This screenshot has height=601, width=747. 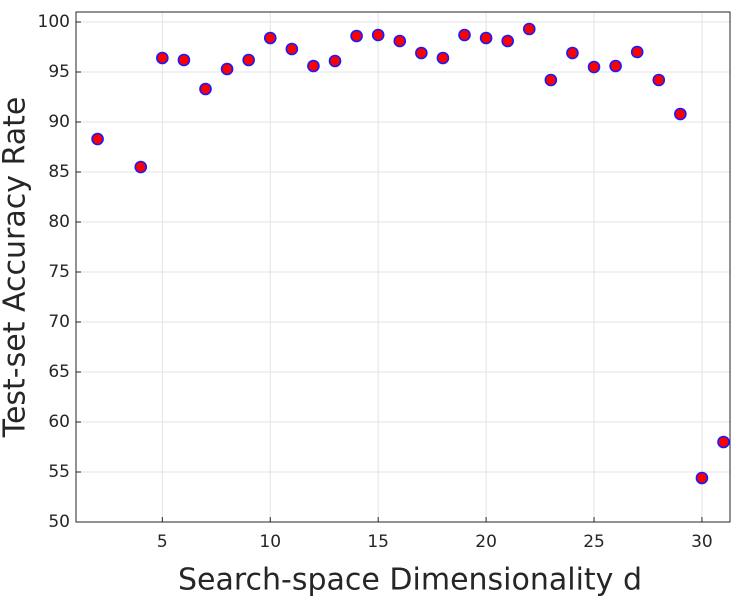 What do you see at coordinates (59, 272) in the screenshot?
I see `y-tick-label: 75` at bounding box center [59, 272].